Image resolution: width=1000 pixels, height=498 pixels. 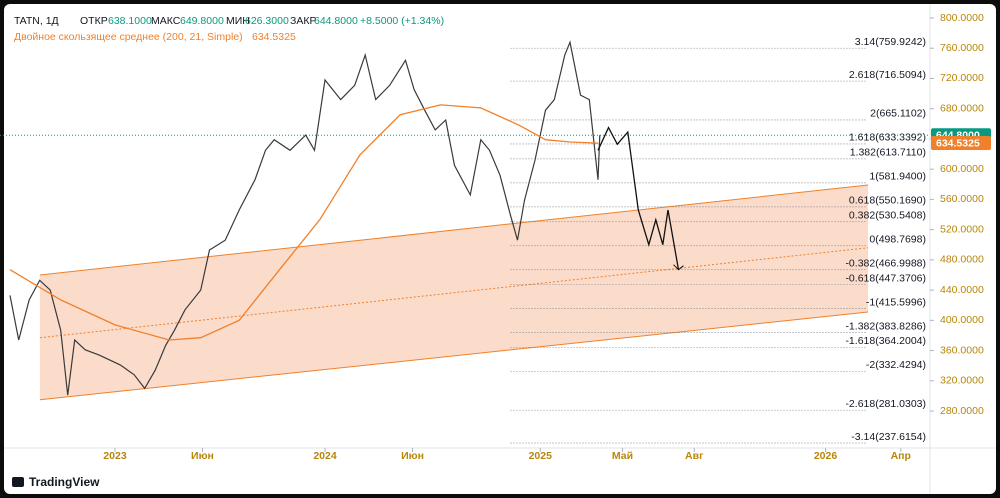 I want to click on arrow-head, so click(x=678, y=267).